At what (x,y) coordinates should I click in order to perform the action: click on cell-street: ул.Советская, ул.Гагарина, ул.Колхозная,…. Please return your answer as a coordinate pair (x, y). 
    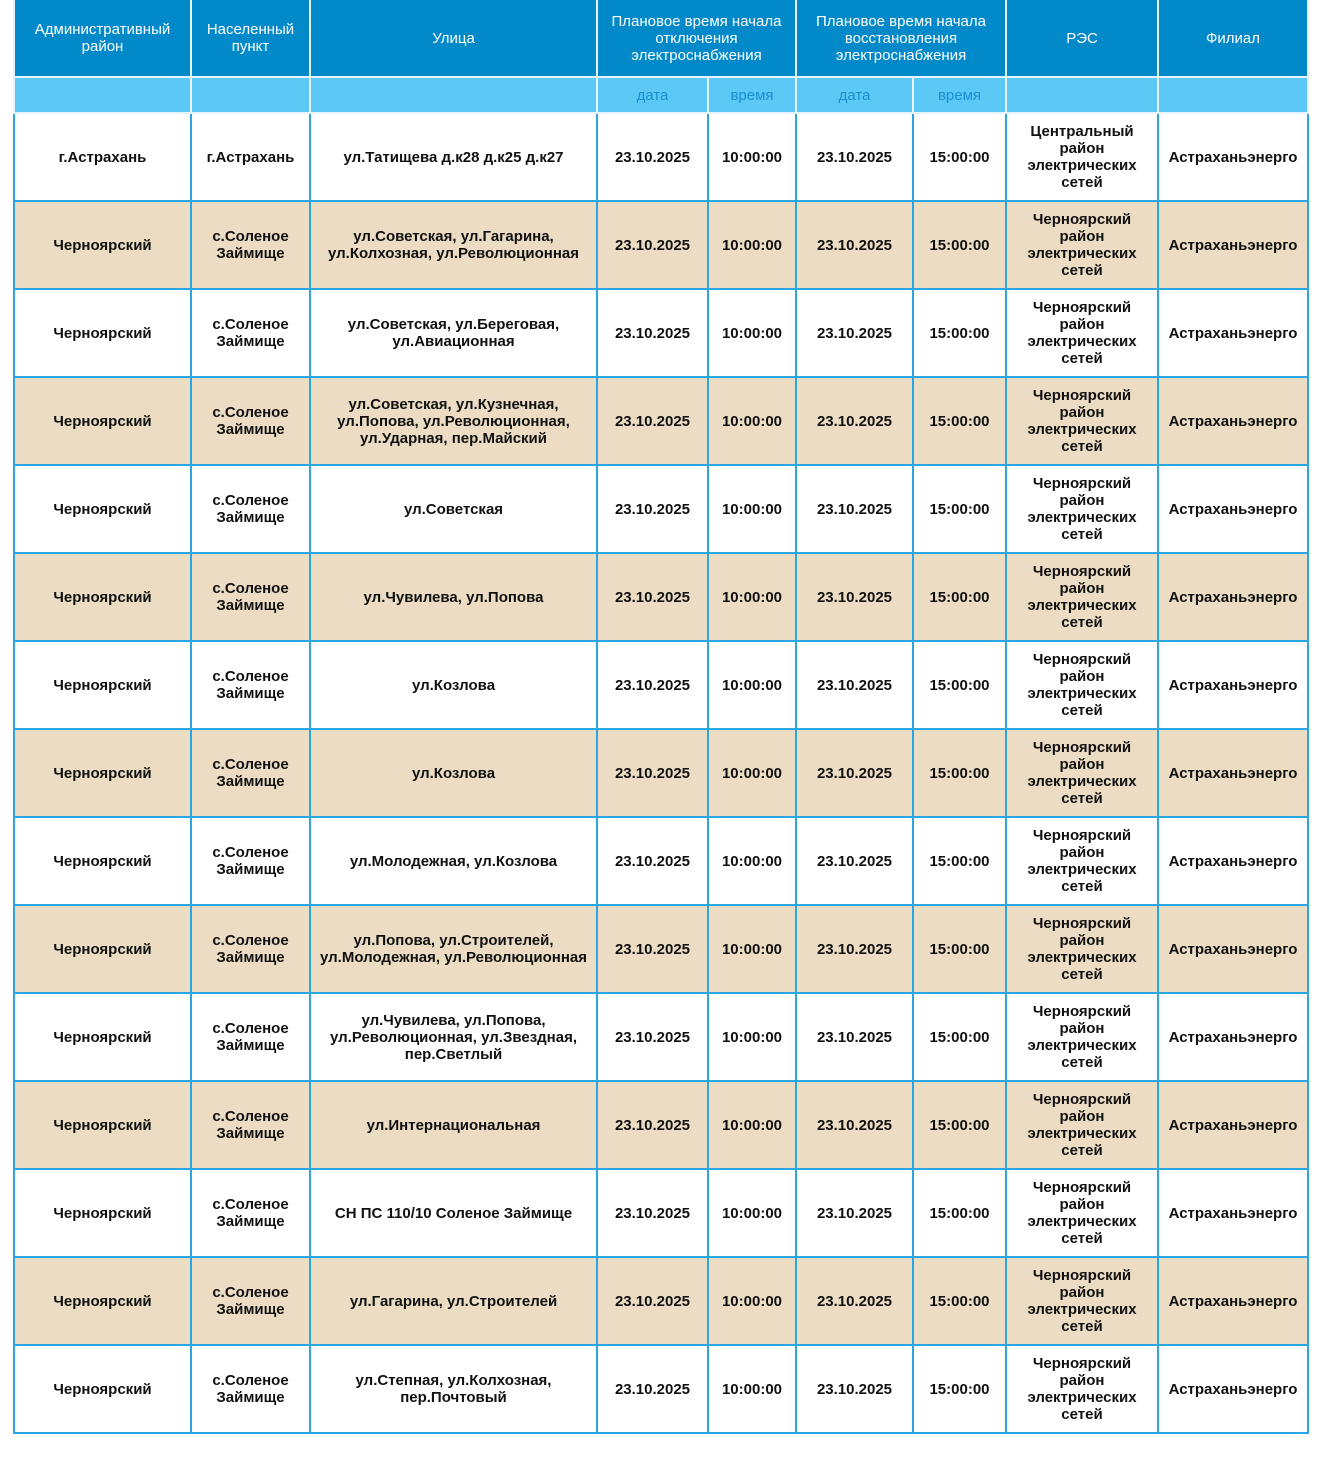
    Looking at the image, I should click on (453, 245).